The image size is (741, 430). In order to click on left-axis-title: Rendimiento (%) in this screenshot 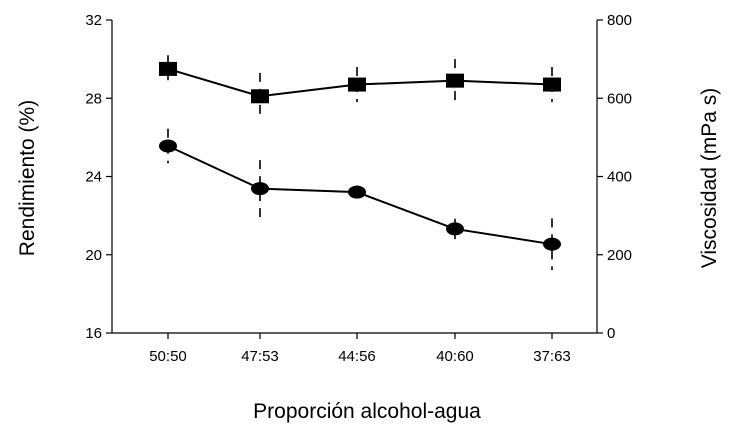, I will do `click(27, 178)`.